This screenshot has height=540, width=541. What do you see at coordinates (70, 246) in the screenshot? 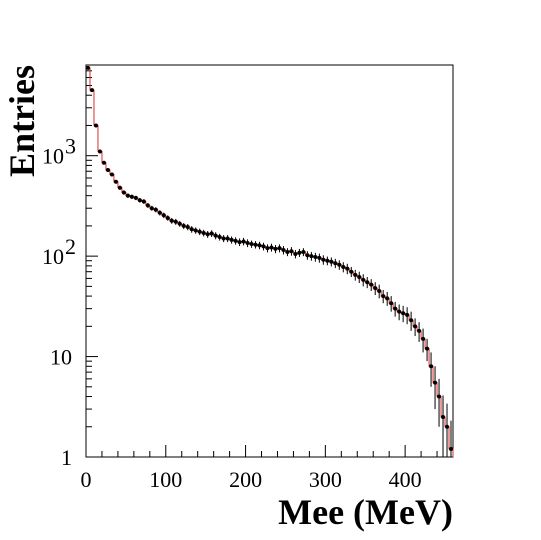
I see `y-tick-exponent: 2` at bounding box center [70, 246].